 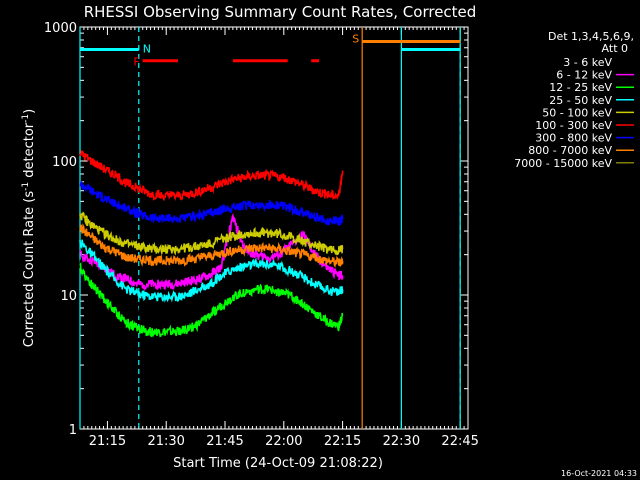 I want to click on legend-label: 6 - 12 keV, so click(x=584, y=75).